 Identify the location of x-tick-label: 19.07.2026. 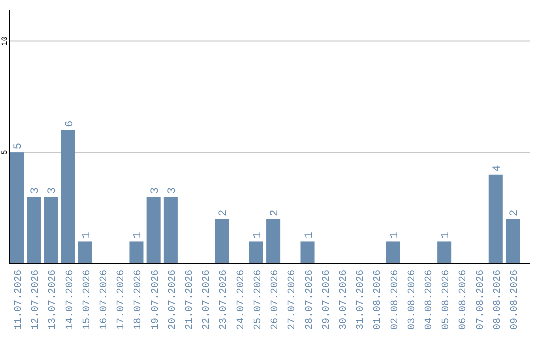
(156, 300).